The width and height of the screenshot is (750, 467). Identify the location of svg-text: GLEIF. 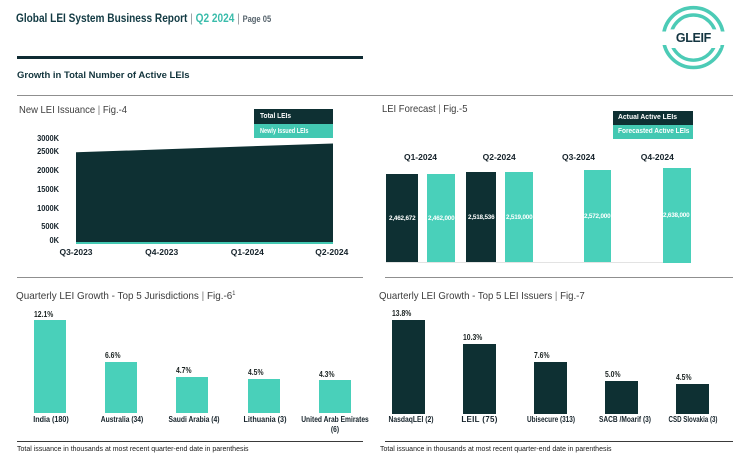
(694, 38).